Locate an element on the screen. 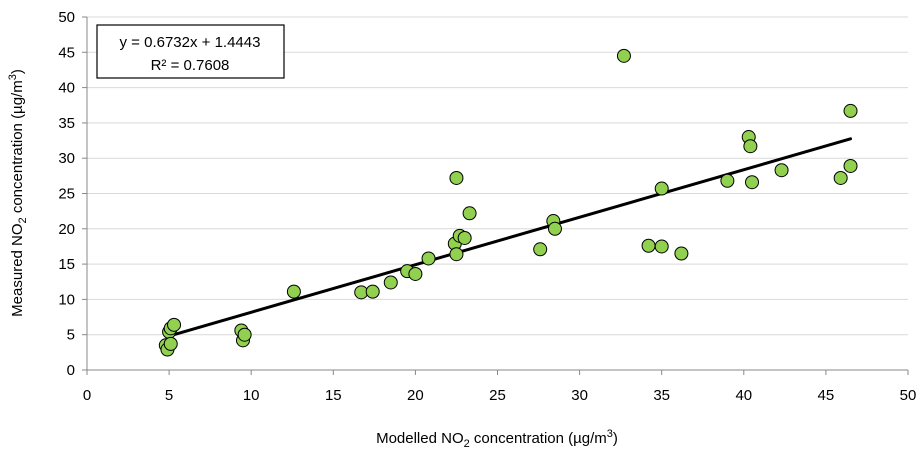 This screenshot has width=921, height=452. y-tick-label-10: 10 is located at coordinates (66, 299).